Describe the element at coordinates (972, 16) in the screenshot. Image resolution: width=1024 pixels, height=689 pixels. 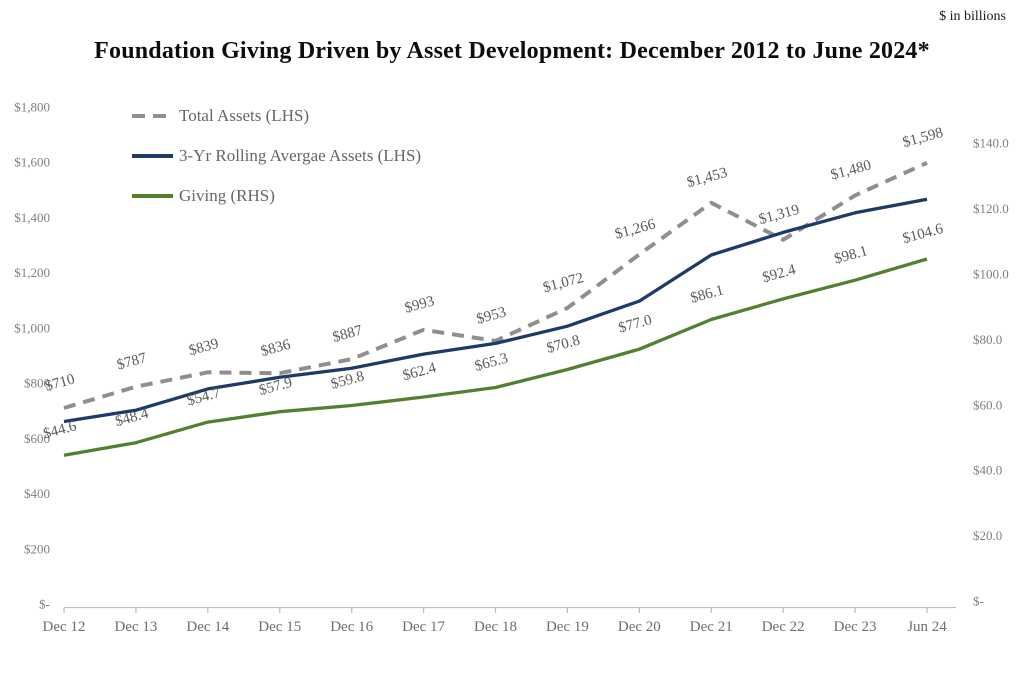
I see `units-note: $ in billions` at that location.